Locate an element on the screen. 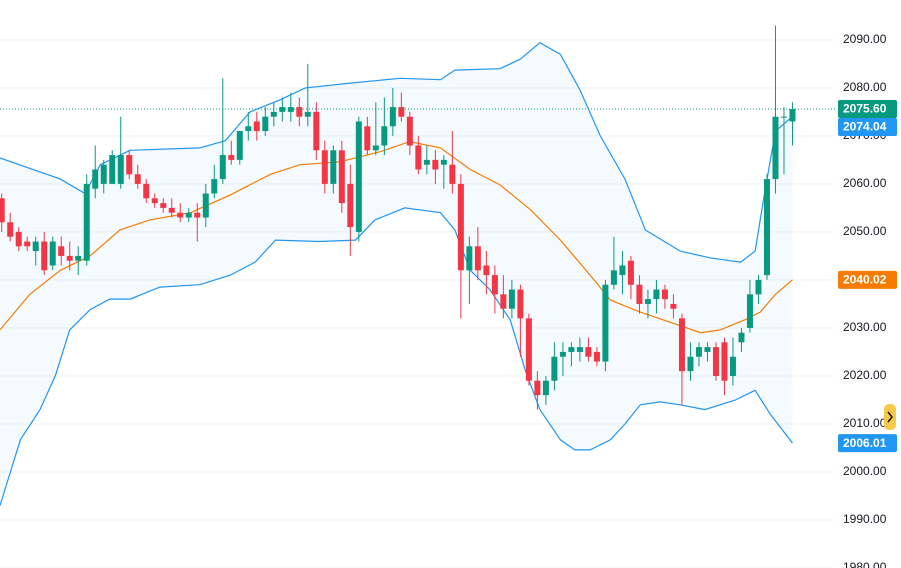 The width and height of the screenshot is (901, 568). scroll-button-bg is located at coordinates (890, 417).